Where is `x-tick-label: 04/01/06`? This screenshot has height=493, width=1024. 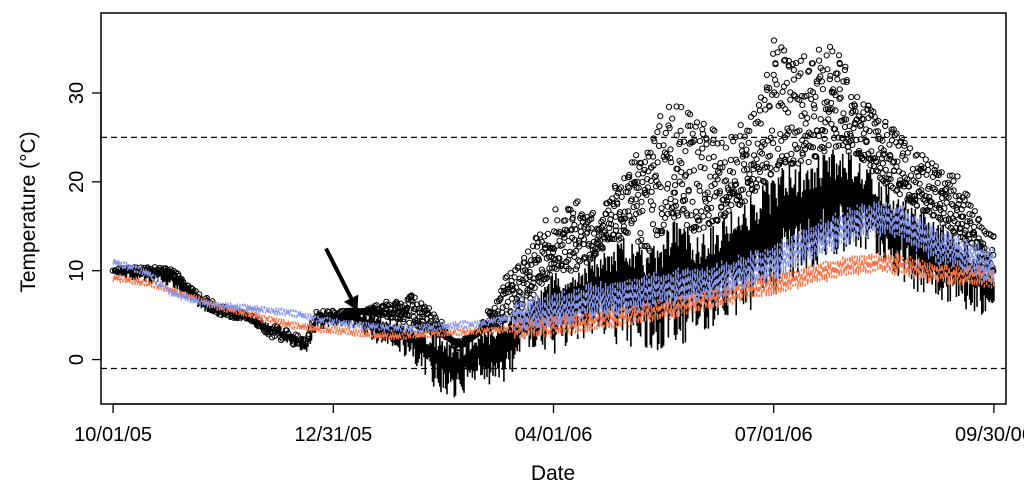
x-tick-label: 04/01/06 is located at coordinates (554, 435).